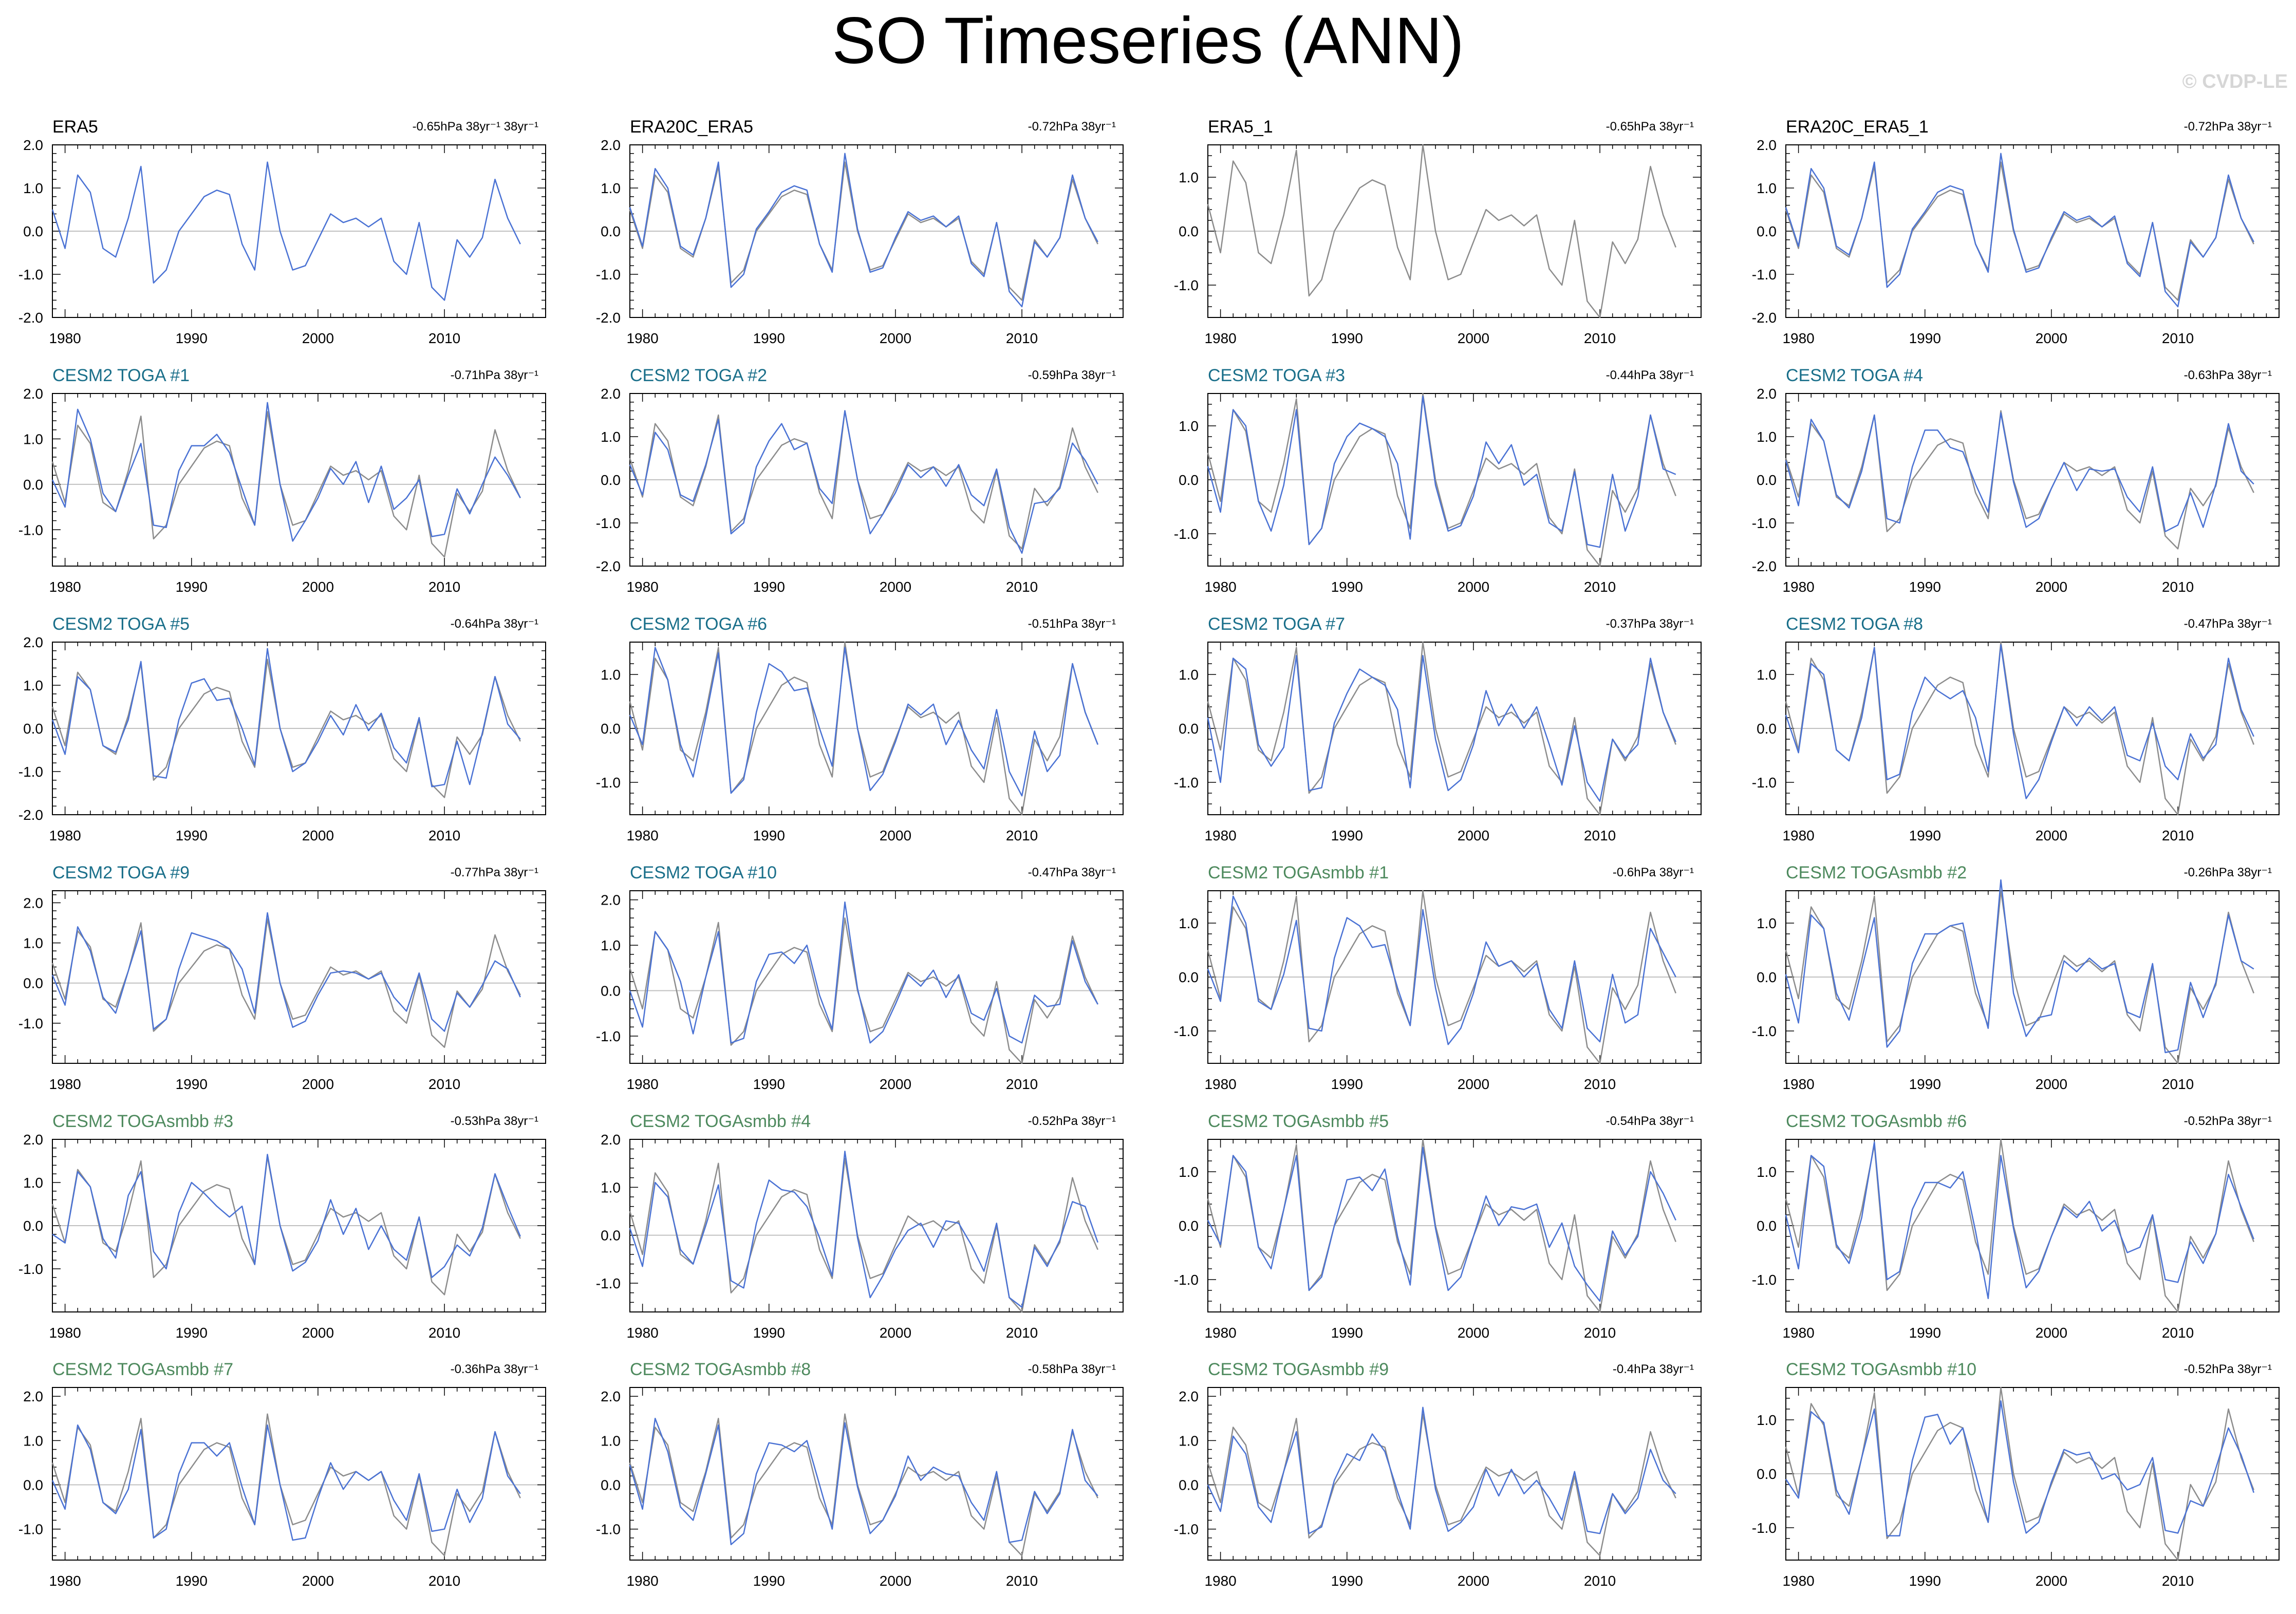 This screenshot has height=1614, width=2296. I want to click on panel-title: CESM2 TOGA #9, so click(121, 873).